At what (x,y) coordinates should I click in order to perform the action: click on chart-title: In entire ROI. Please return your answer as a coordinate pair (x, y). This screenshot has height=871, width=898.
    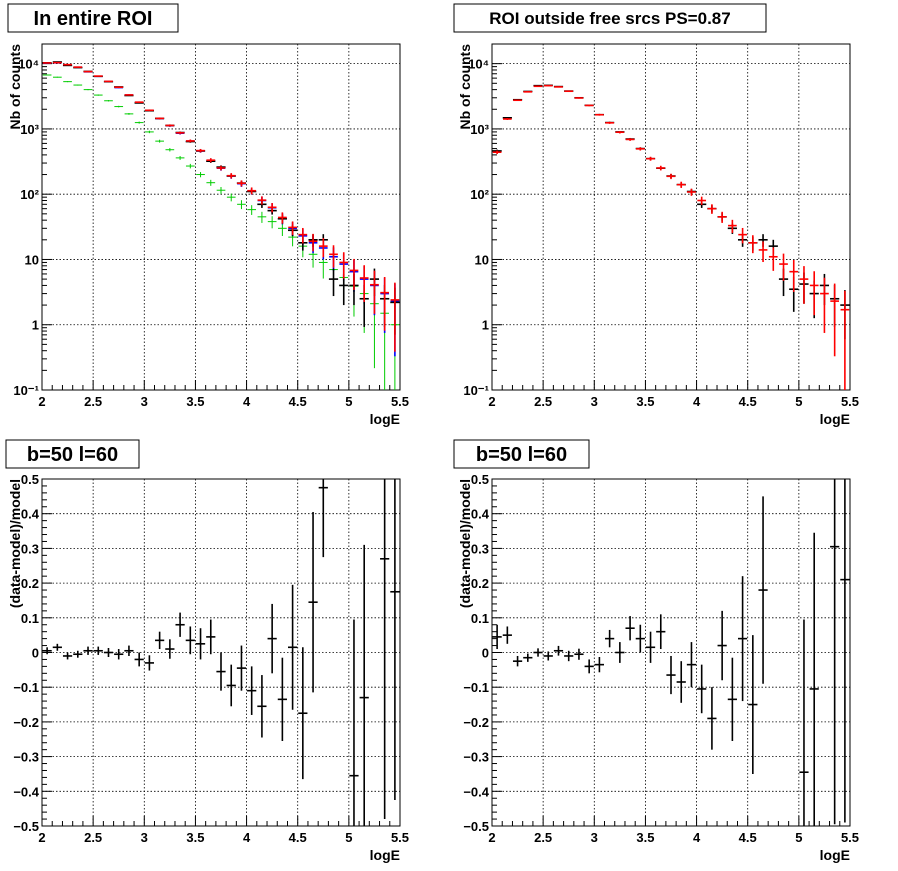
    Looking at the image, I should click on (93, 19).